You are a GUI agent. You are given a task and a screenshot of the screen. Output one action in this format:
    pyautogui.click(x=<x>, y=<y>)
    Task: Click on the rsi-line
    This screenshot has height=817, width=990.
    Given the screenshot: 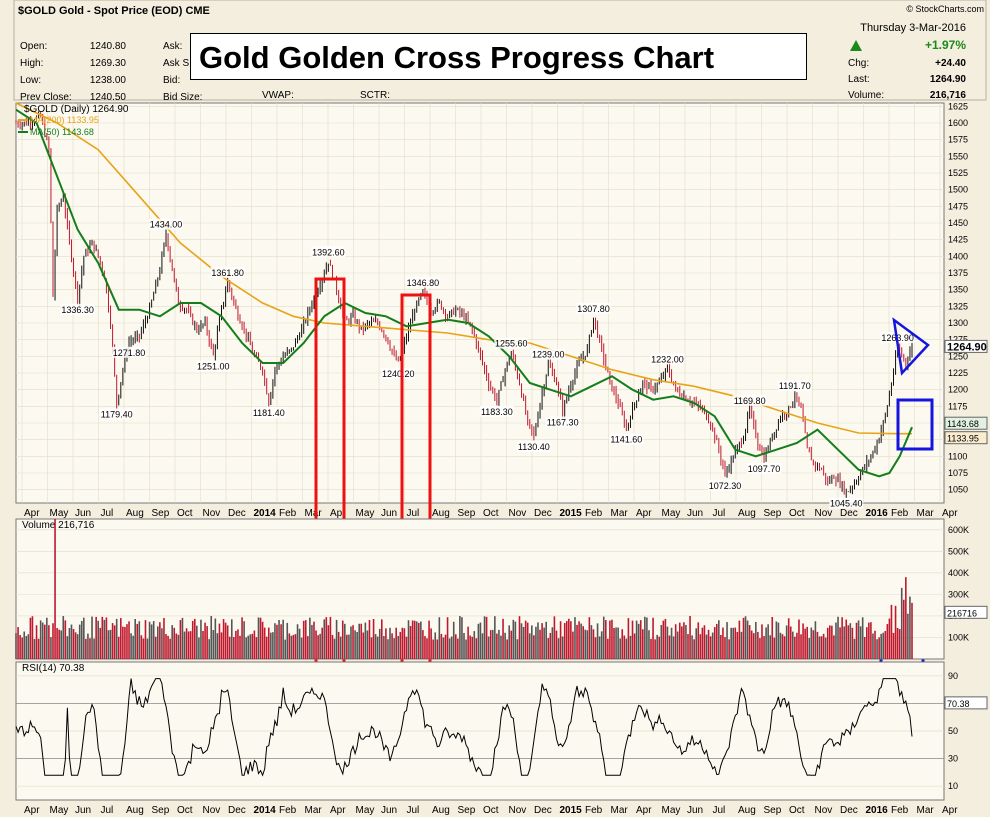 What is the action you would take?
    pyautogui.click(x=464, y=727)
    